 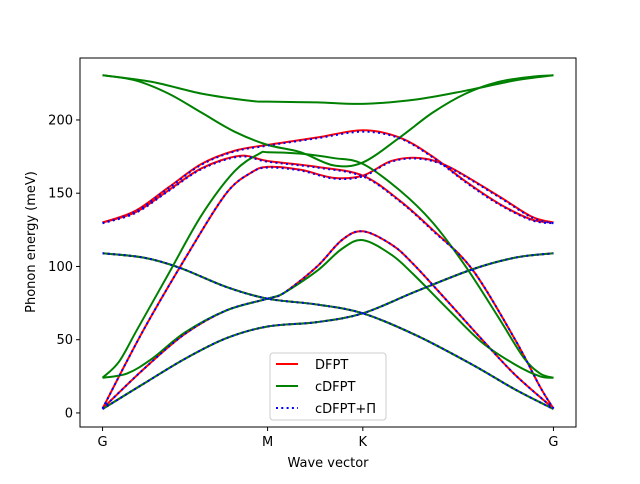 What do you see at coordinates (328, 463) in the screenshot?
I see `x-axis-label: Wave vector` at bounding box center [328, 463].